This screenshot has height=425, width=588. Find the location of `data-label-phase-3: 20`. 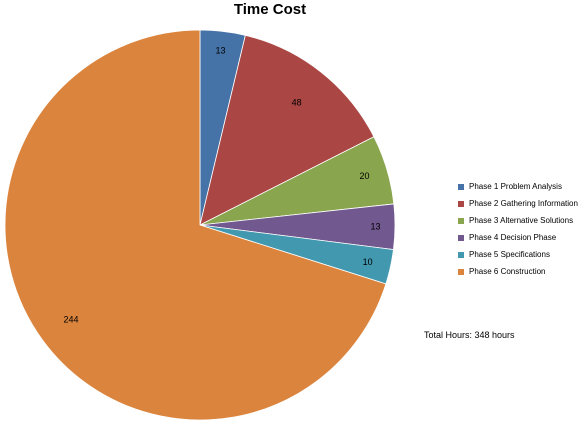

data-label-phase-3: 20 is located at coordinates (364, 176).